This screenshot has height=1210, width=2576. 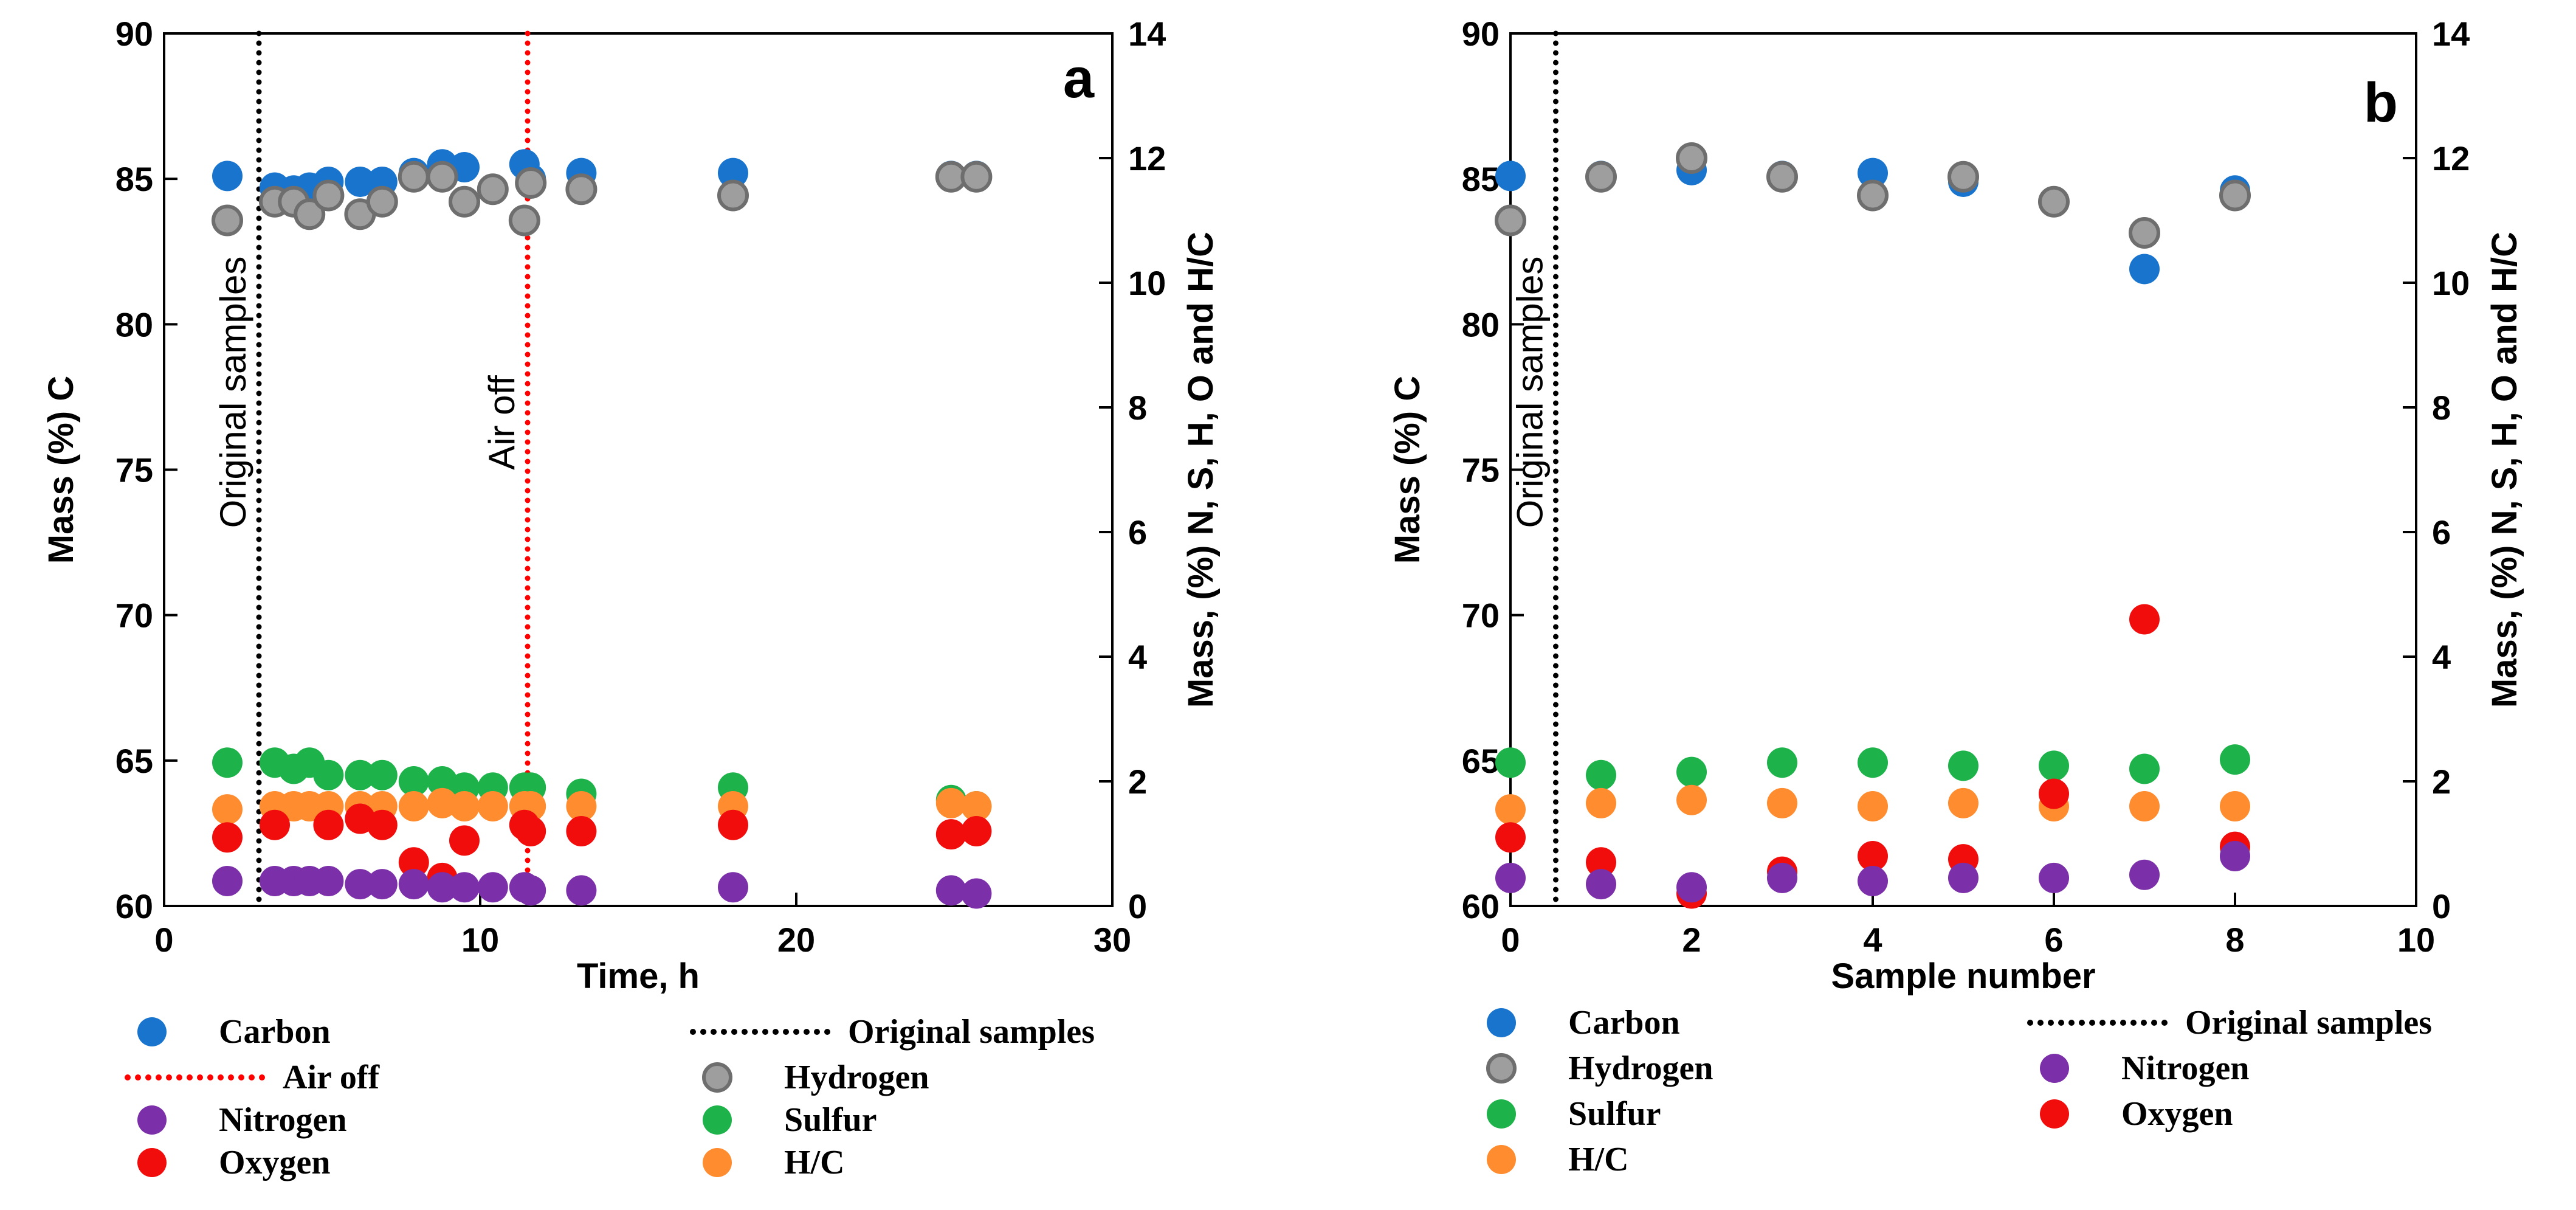 What do you see at coordinates (1624, 1023) in the screenshot?
I see `legend-label-carbon: Carbon` at bounding box center [1624, 1023].